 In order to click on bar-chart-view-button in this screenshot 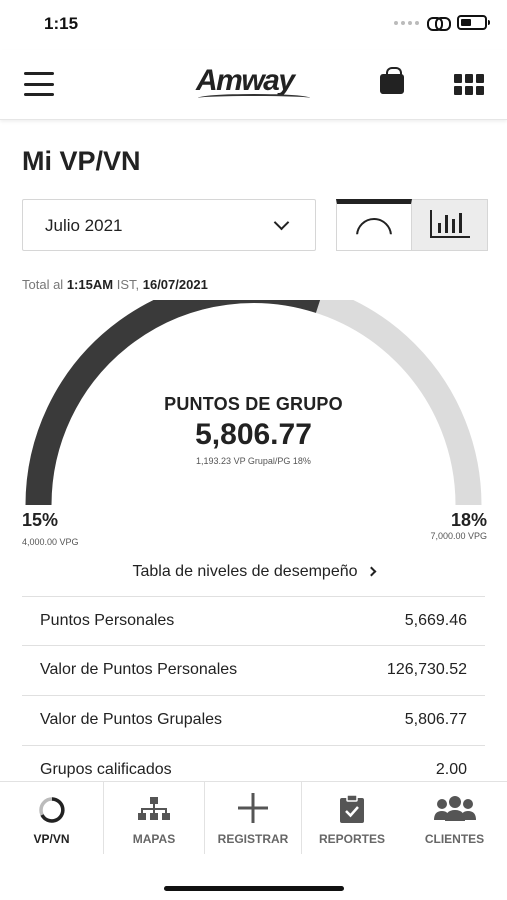, I will do `click(450, 225)`.